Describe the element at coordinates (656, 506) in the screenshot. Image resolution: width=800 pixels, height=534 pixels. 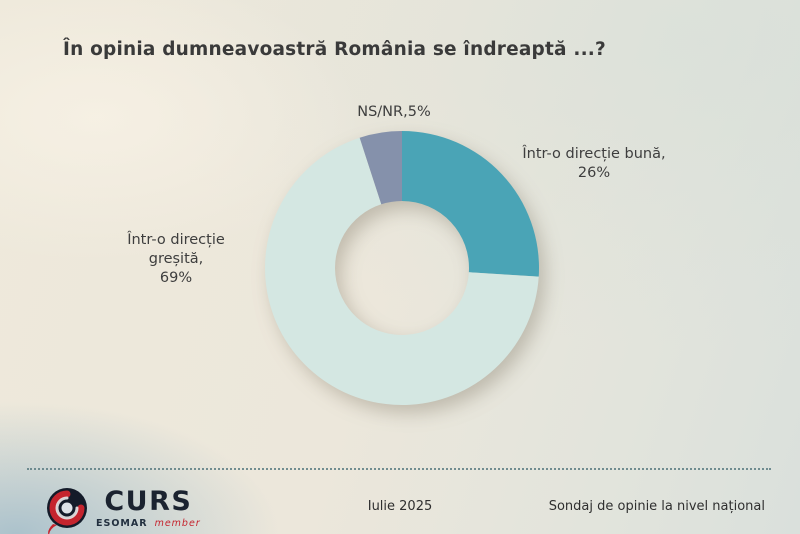
I see `footer-note: Sondaj de opinie la nivel național` at that location.